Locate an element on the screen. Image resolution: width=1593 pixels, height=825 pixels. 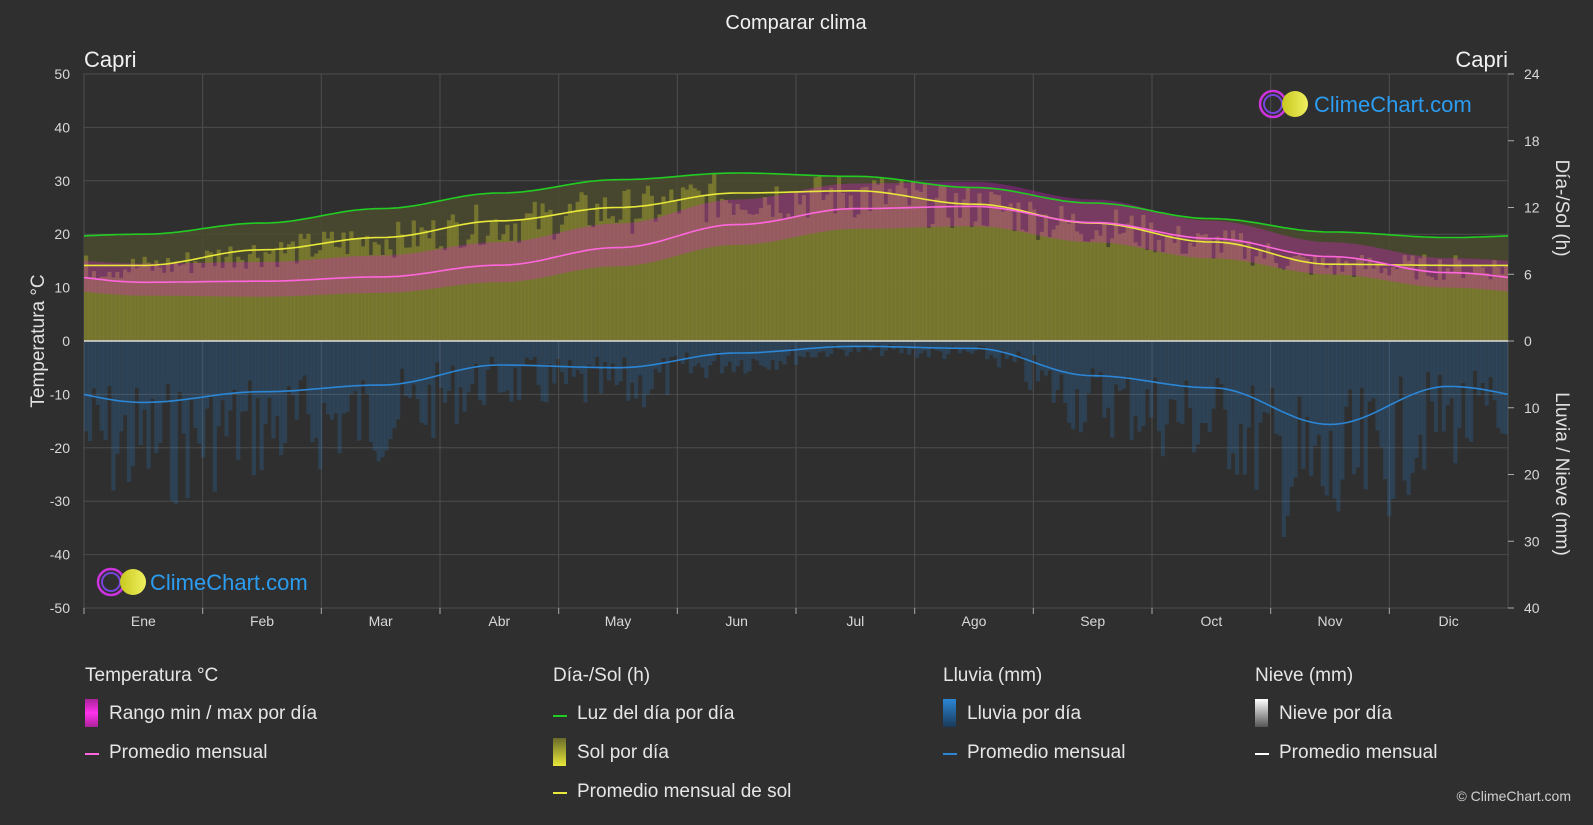
y-right-rain-tick-label: 20 is located at coordinates (1532, 475).